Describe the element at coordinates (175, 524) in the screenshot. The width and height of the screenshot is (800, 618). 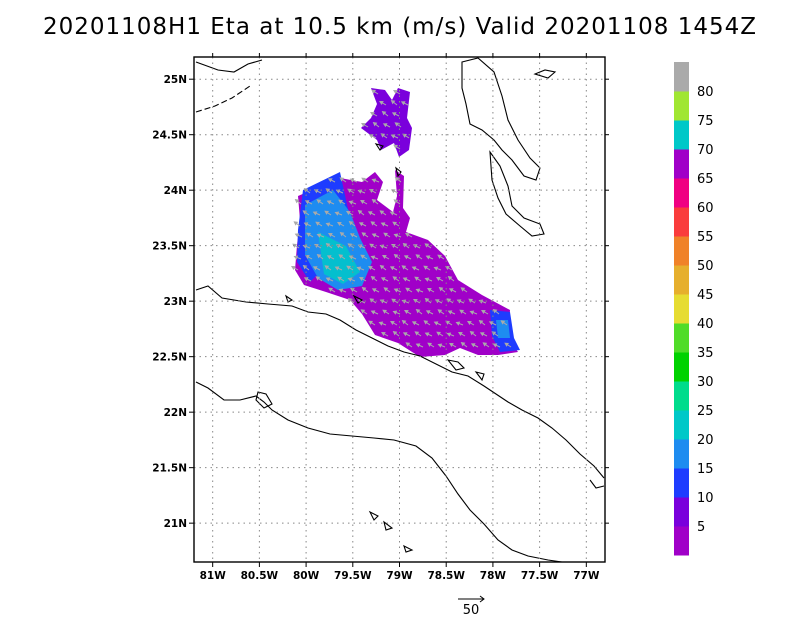
I see `y-tick-label: 21N` at that location.